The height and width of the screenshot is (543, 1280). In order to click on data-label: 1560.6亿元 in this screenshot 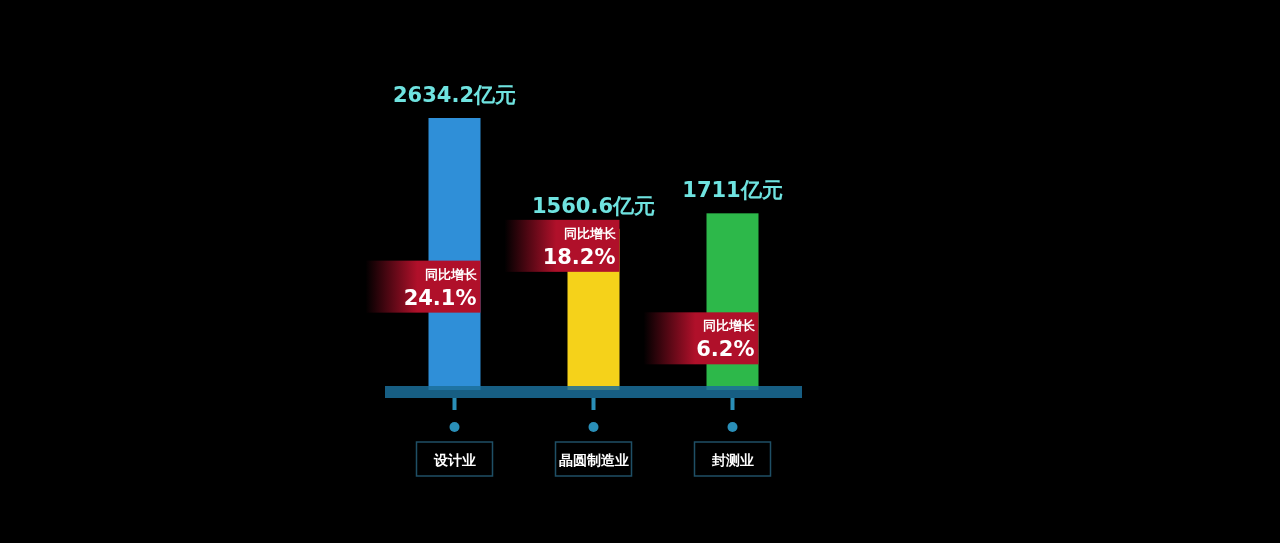, I will do `click(593, 205)`.